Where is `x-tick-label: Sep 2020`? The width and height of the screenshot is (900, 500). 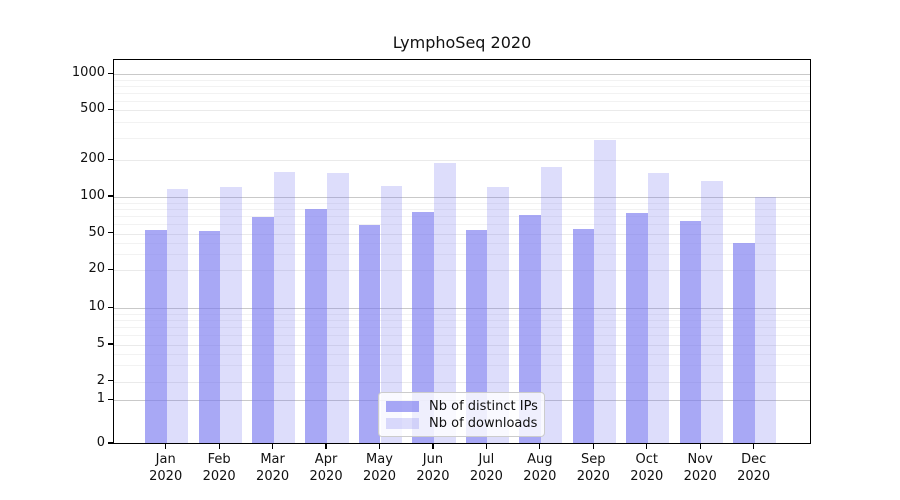 x-tick-label: Sep 2020 is located at coordinates (593, 468).